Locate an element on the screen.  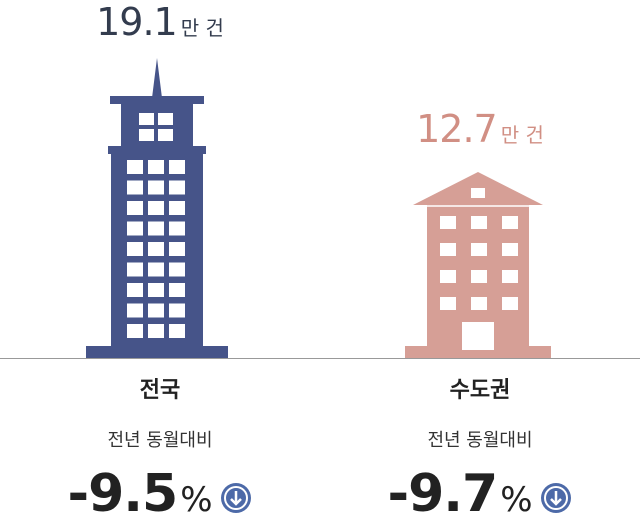
value: 19.1 만 건 is located at coordinates (160, 22).